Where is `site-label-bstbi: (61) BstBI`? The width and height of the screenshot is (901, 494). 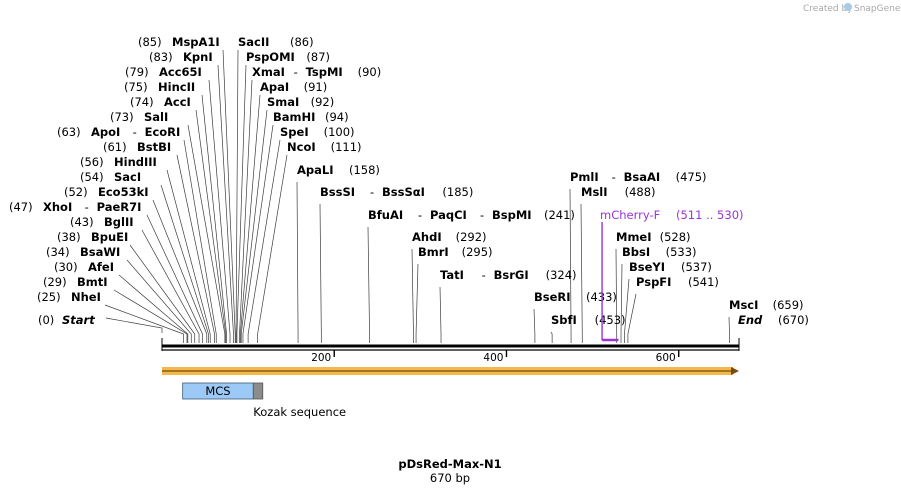 site-label-bstbi: (61) BstBI is located at coordinates (137, 147).